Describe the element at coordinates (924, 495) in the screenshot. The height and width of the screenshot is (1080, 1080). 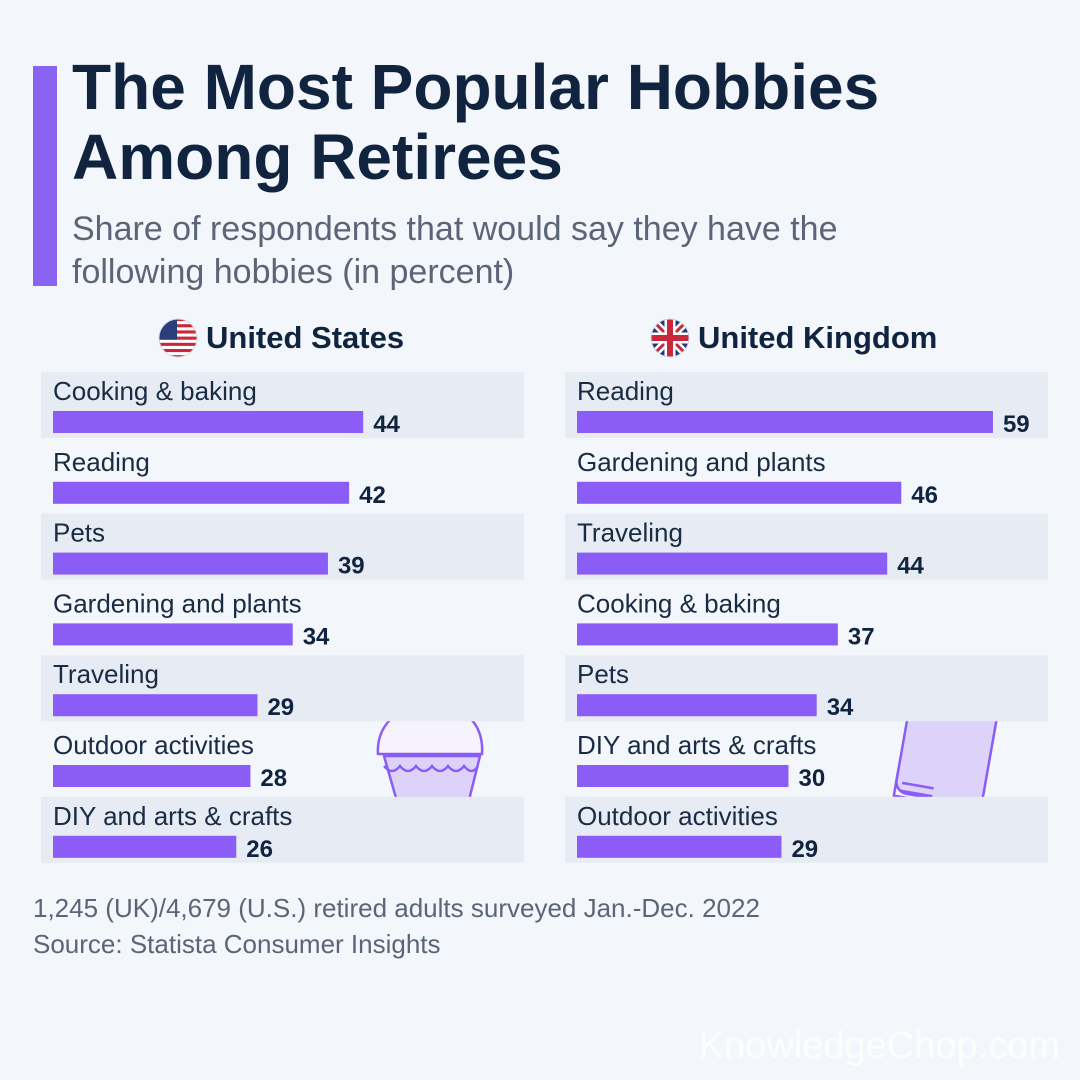
I see `uk-value-label: 46` at that location.